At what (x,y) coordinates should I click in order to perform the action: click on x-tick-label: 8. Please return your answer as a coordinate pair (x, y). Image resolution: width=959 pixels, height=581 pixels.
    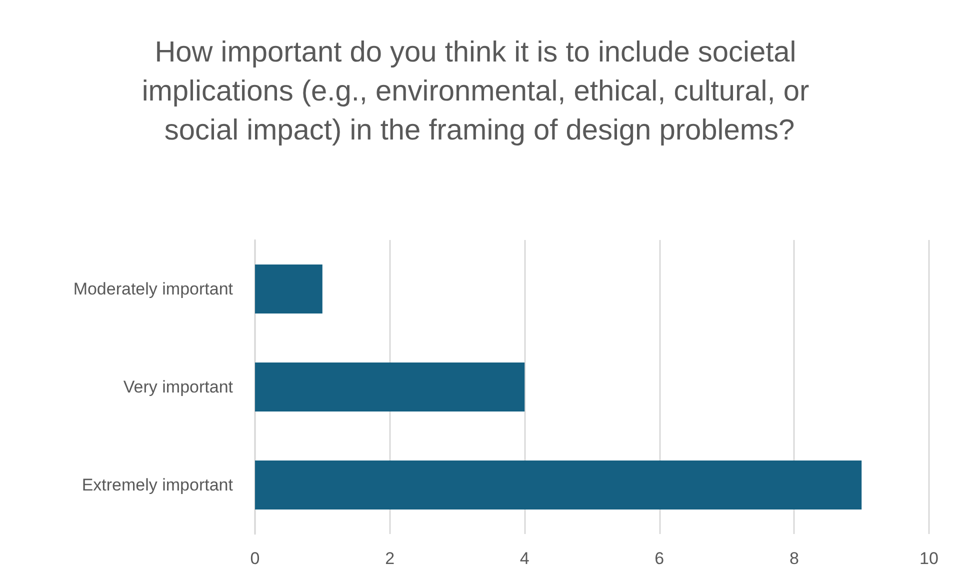
    Looking at the image, I should click on (794, 558).